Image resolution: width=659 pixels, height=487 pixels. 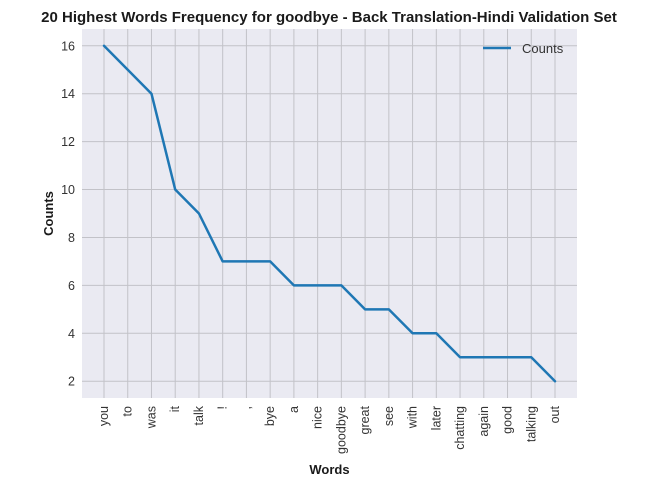 I want to click on x-axis-label: Words, so click(x=329, y=469).